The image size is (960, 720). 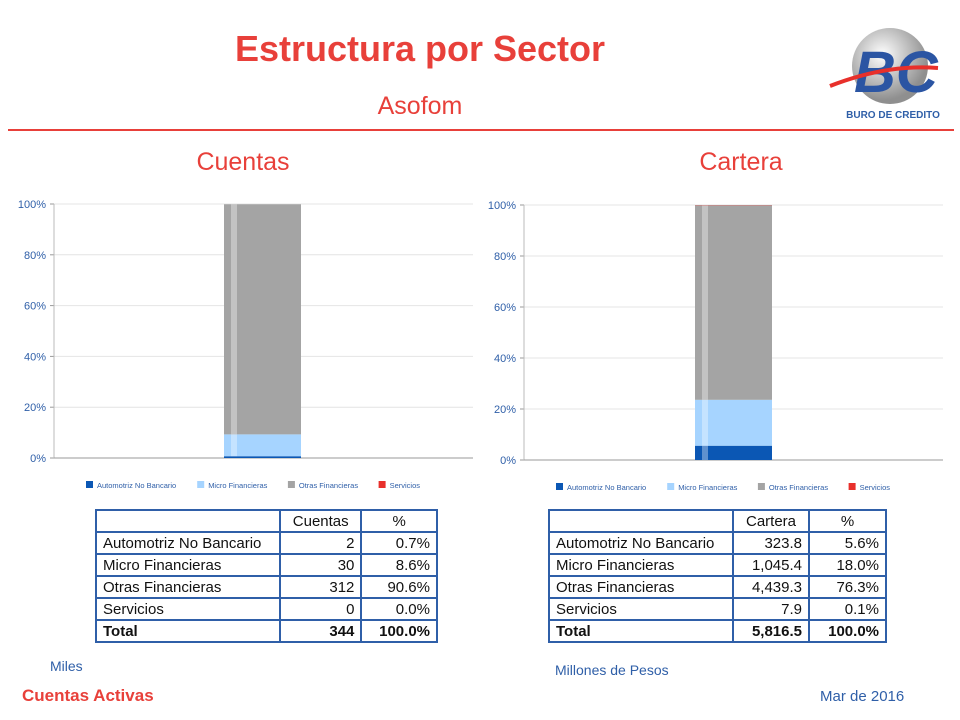 What do you see at coordinates (320, 587) in the screenshot?
I see `row-value: 312` at bounding box center [320, 587].